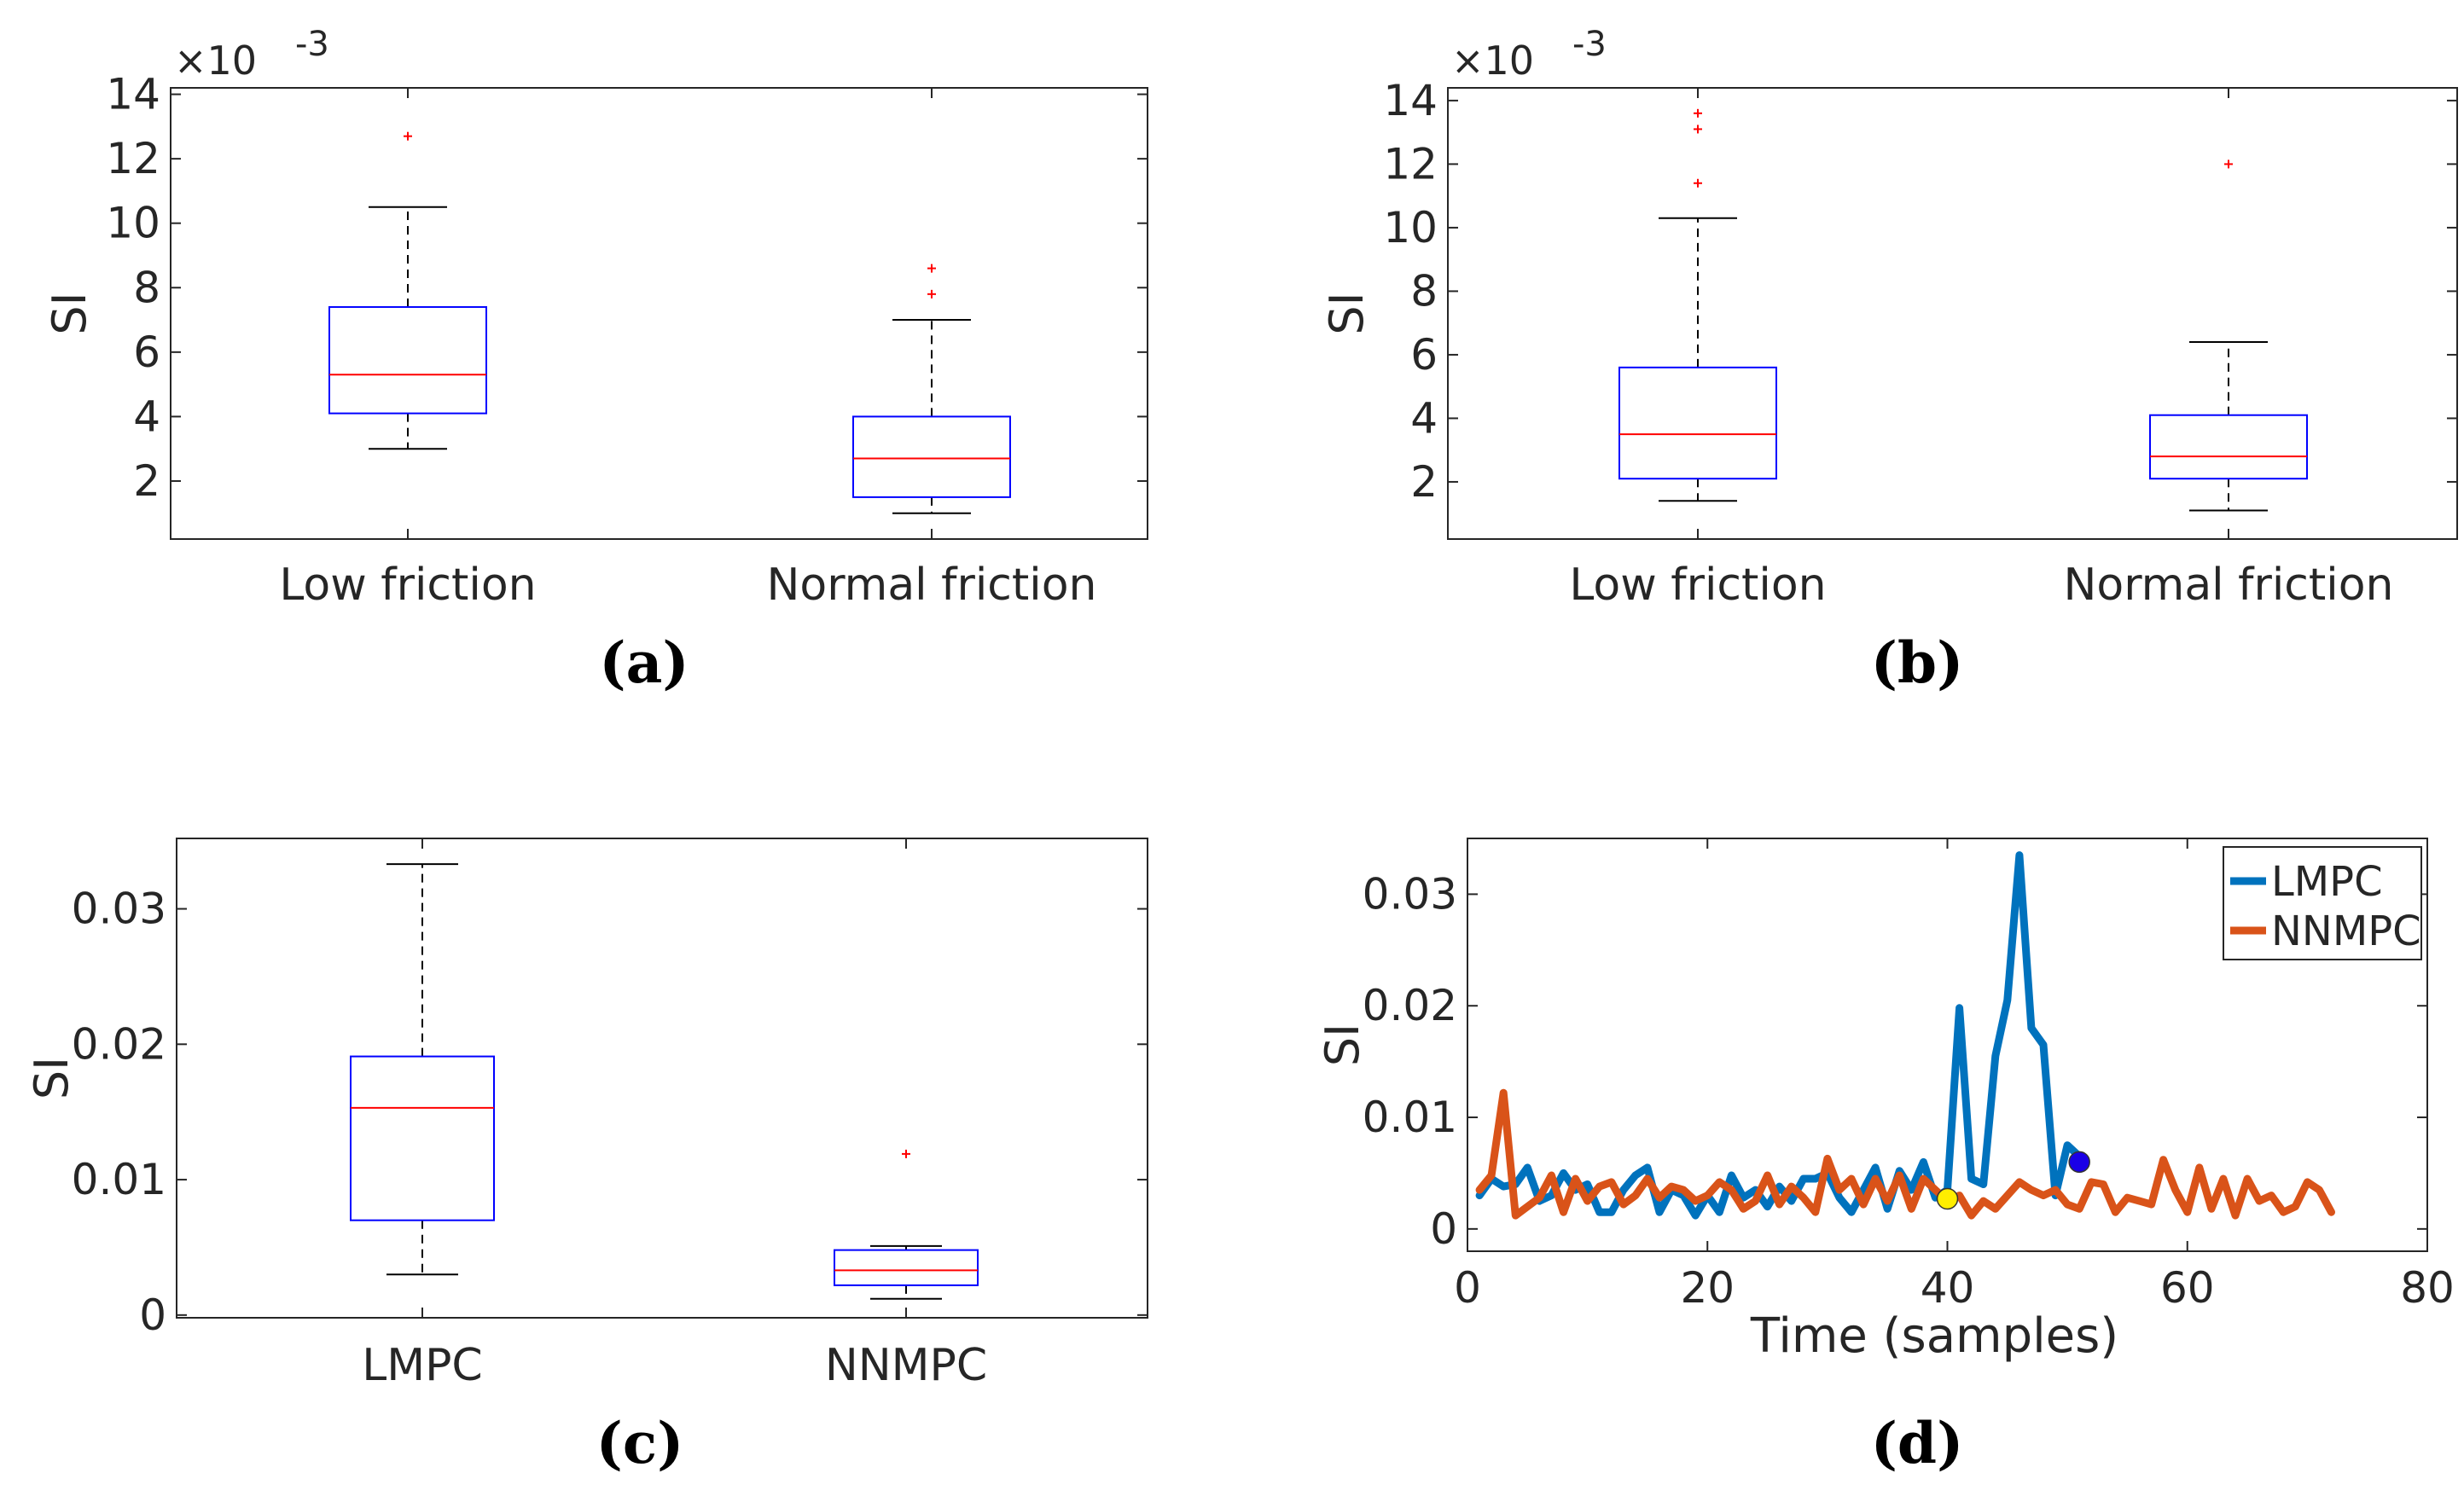 The height and width of the screenshot is (1502, 2464). Describe the element at coordinates (146, 287) in the screenshot. I see `panel-a-ytick-label: 8` at that location.